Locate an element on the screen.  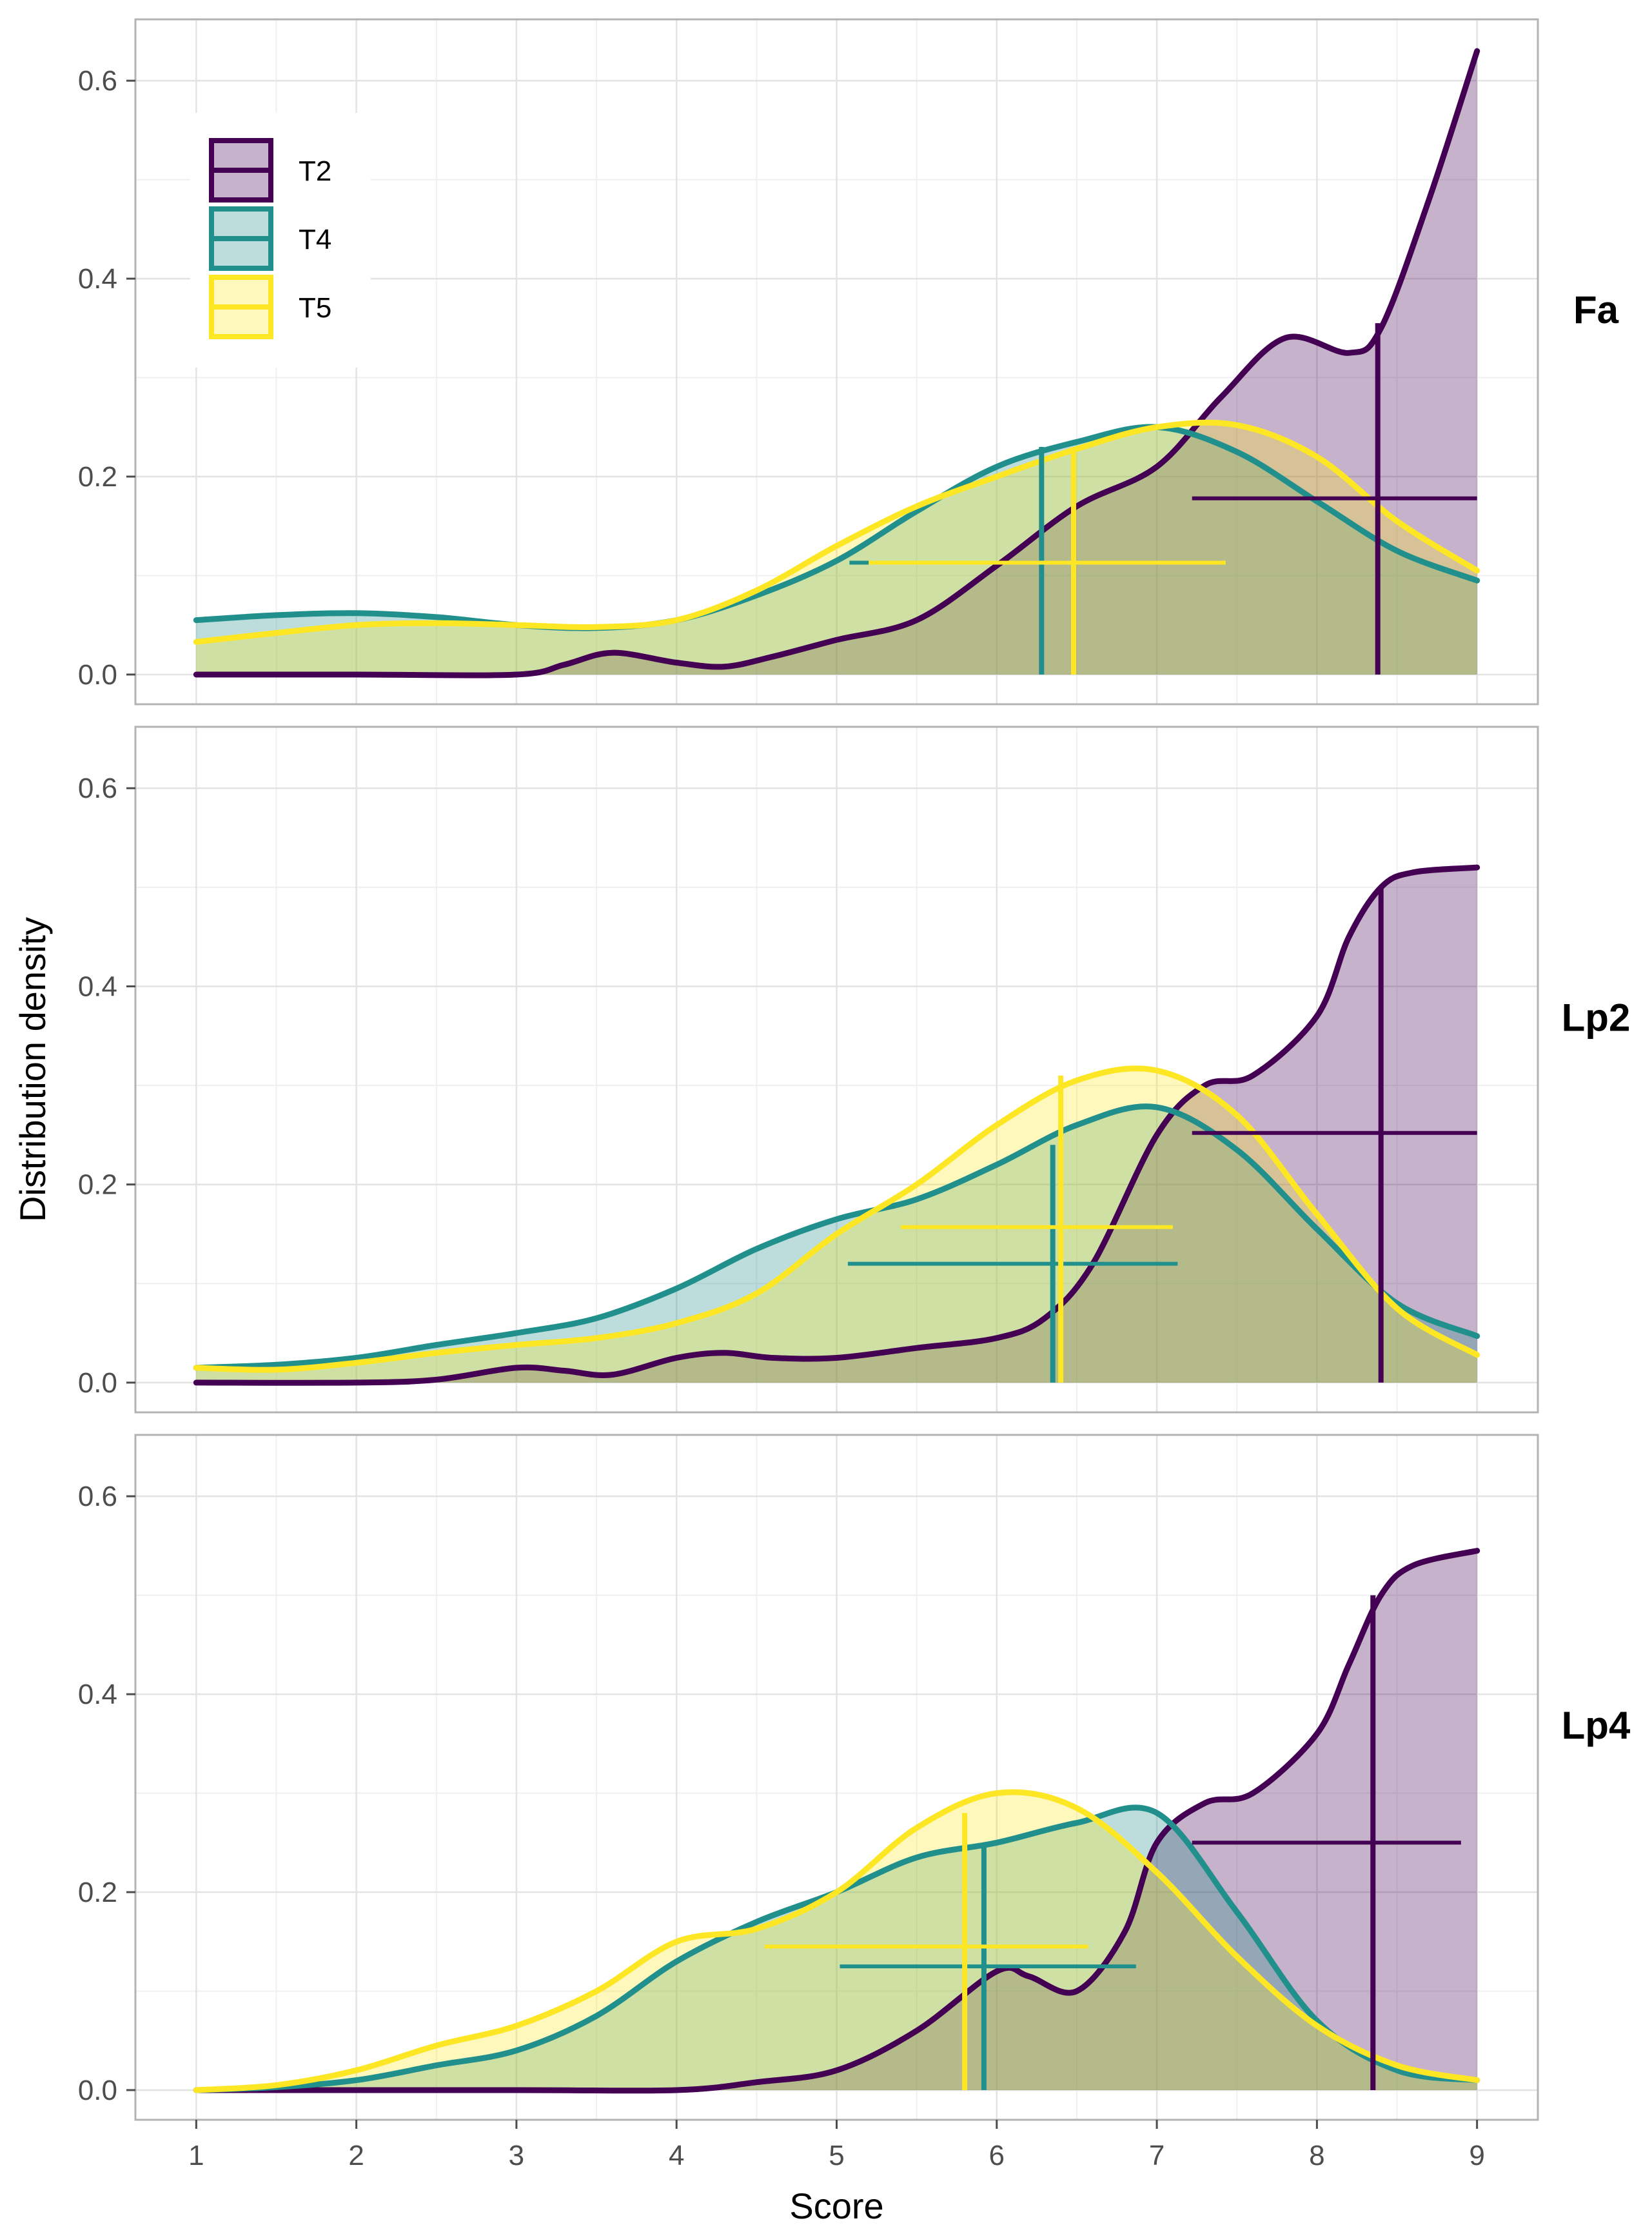
density-area-fa-t4 is located at coordinates (837, 551).